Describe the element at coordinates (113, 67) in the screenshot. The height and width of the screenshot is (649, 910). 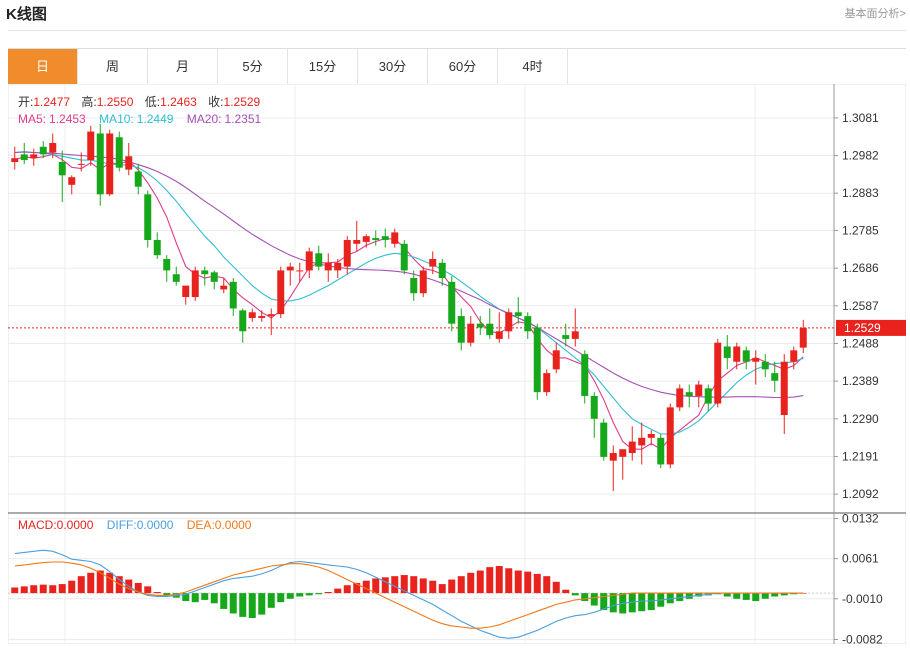
I see `tab-week: 周` at that location.